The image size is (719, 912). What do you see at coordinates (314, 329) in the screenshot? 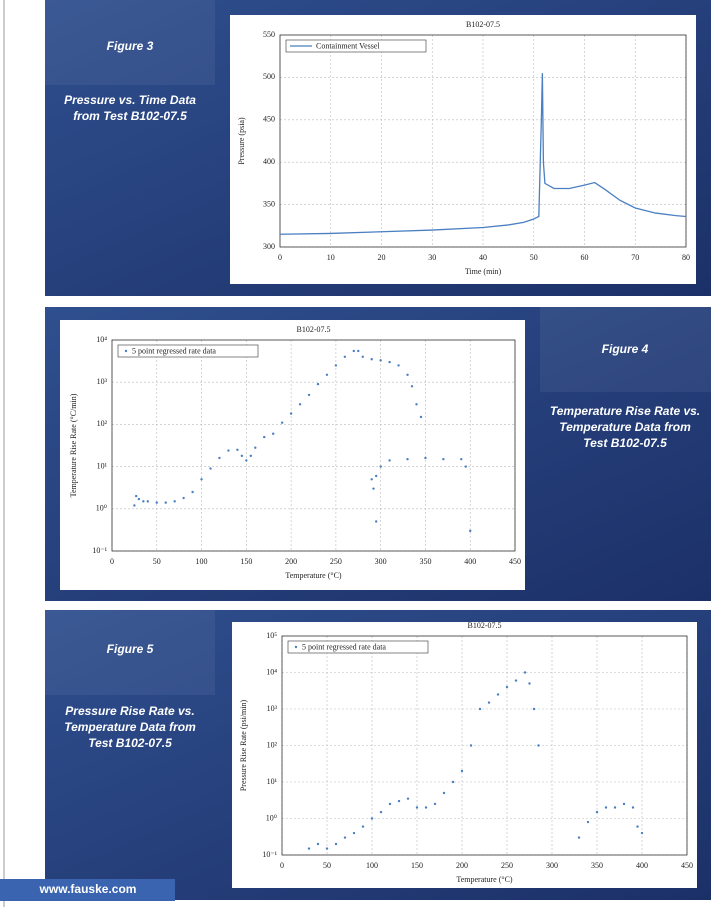
I see `chart-title: B102-07.5` at bounding box center [314, 329].